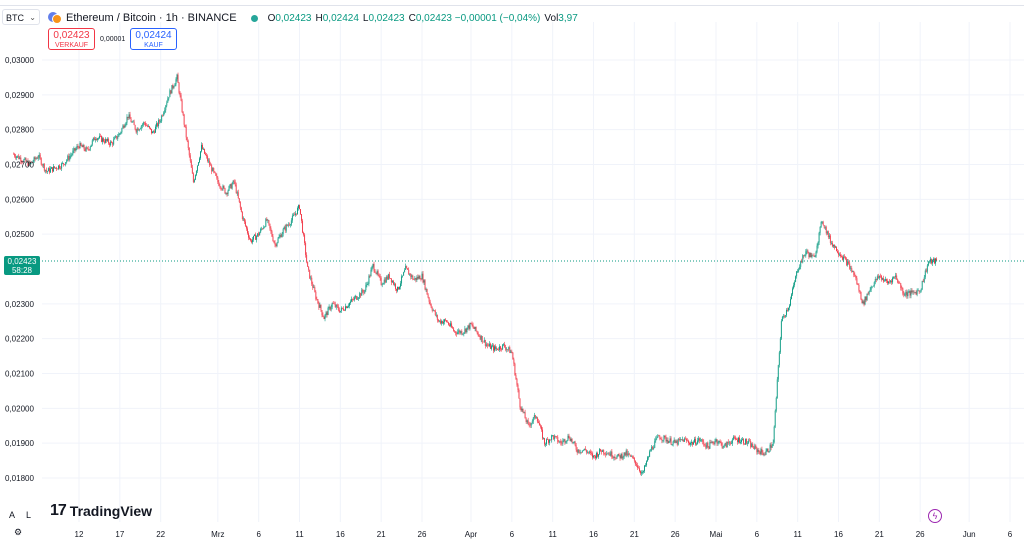 This screenshot has height=539, width=1024. I want to click on log-scale-button: L, so click(29, 515).